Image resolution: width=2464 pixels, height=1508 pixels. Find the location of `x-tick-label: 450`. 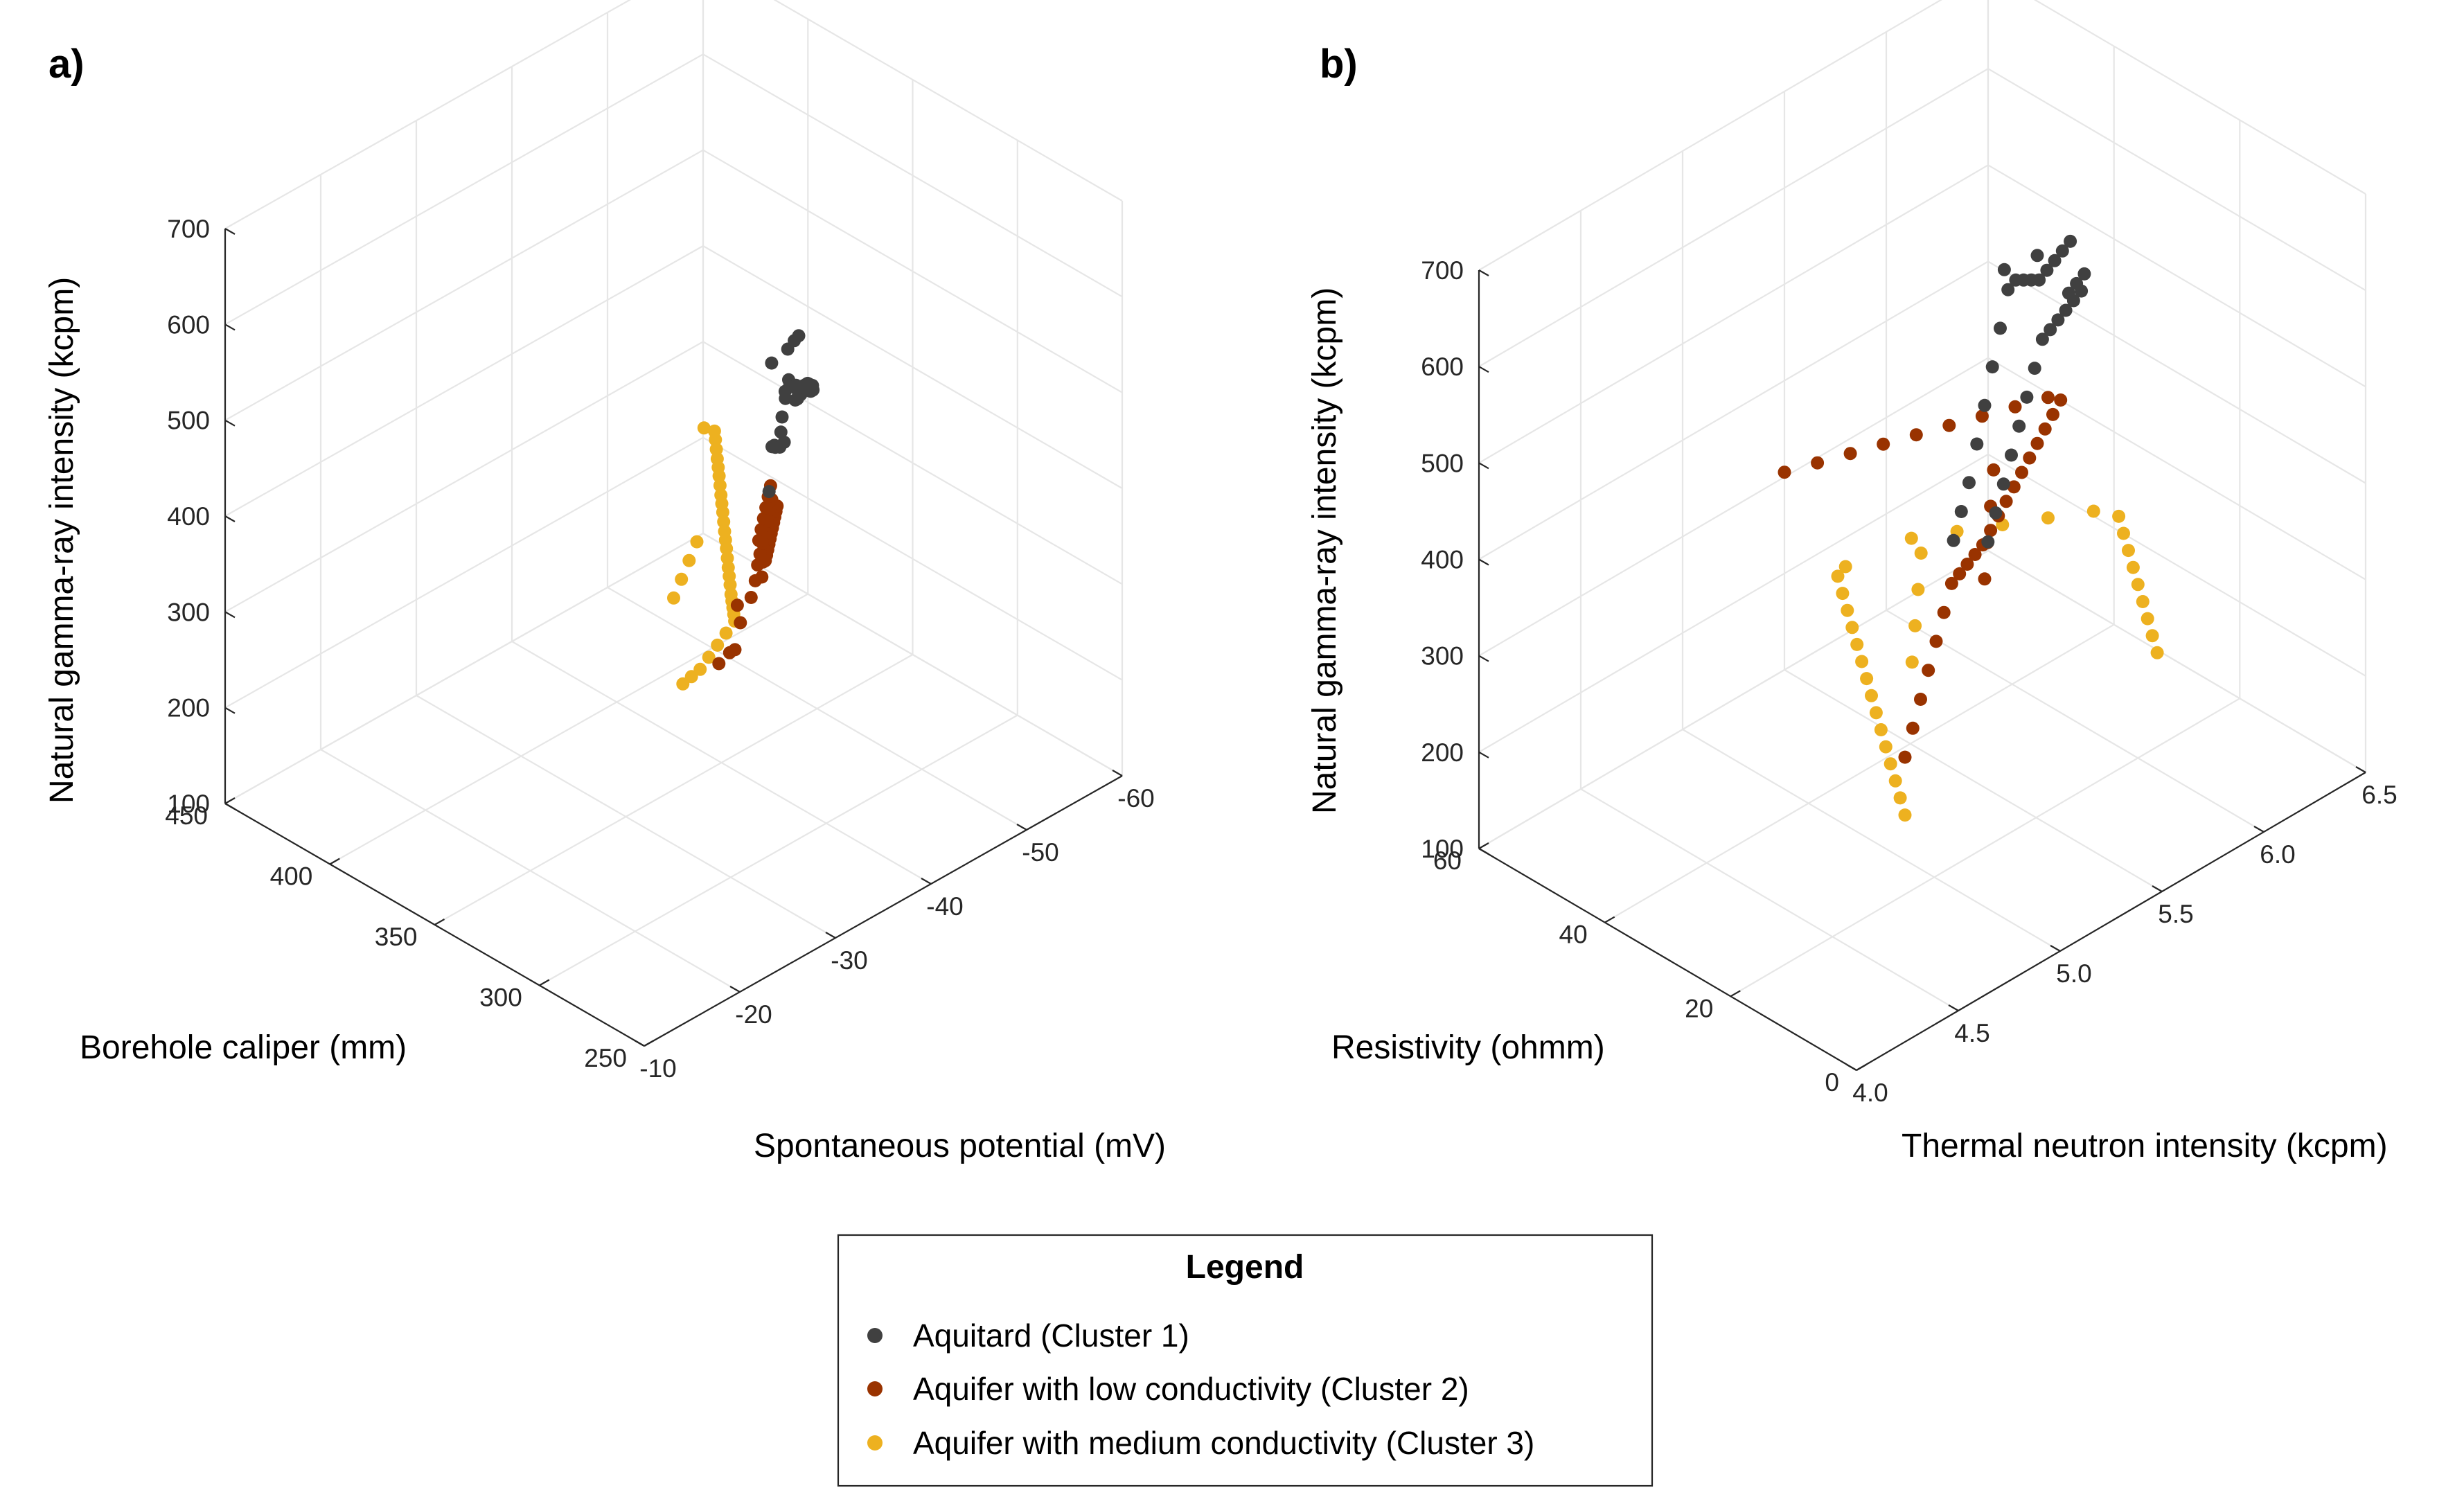

x-tick-label: 450 is located at coordinates (186, 816).